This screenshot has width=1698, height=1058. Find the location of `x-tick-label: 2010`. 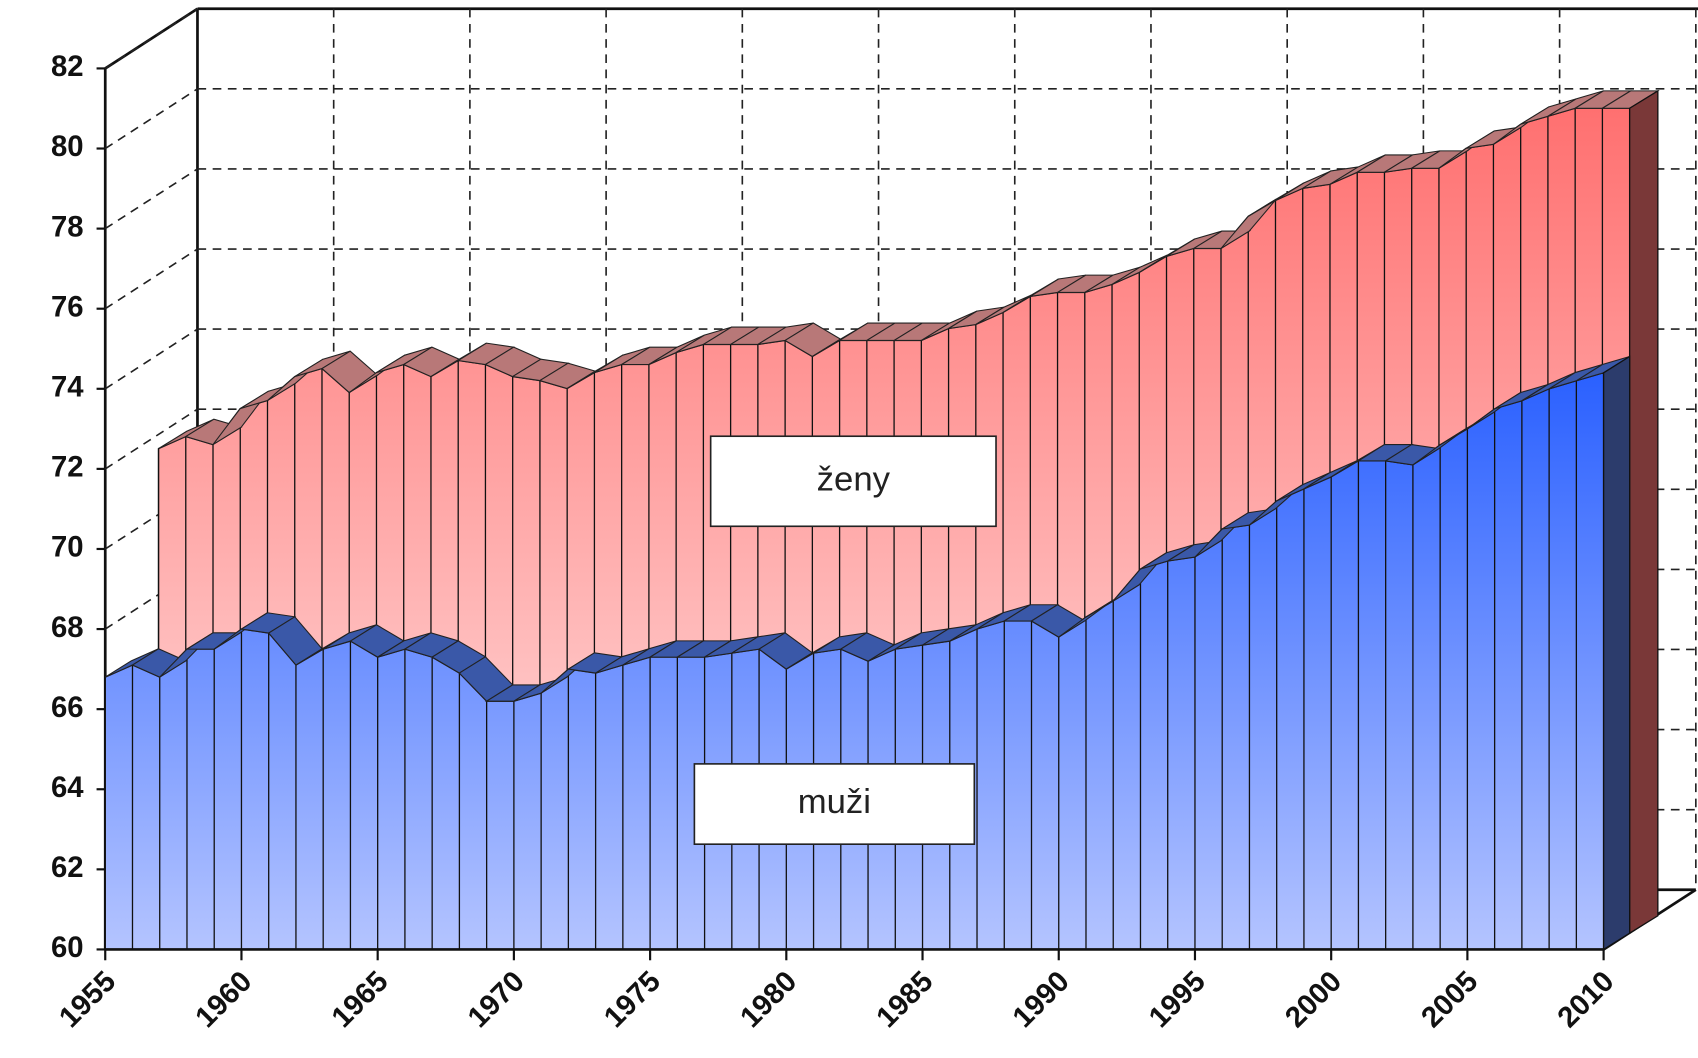

x-tick-label: 2010 is located at coordinates (1585, 999).